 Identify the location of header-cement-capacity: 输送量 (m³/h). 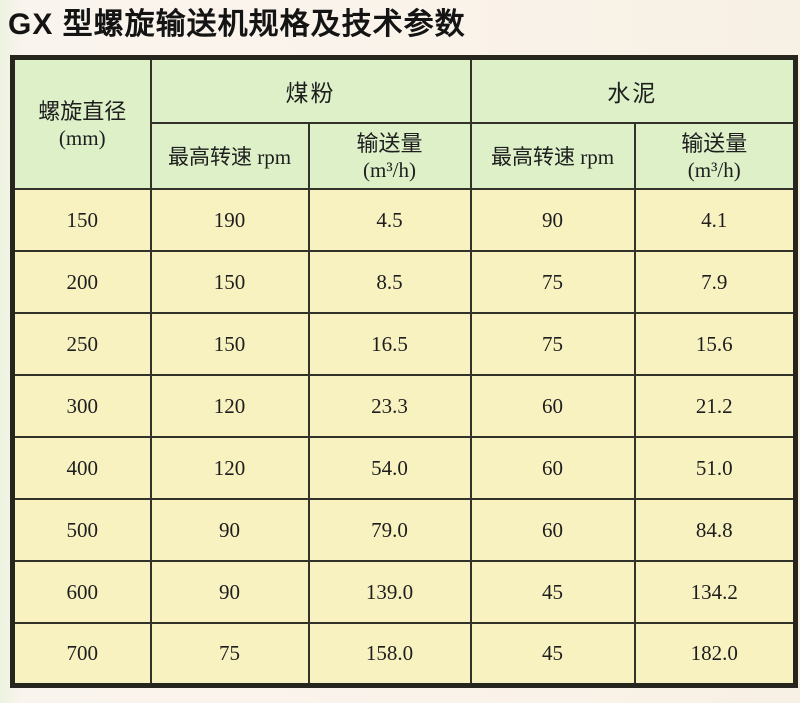
(715, 156).